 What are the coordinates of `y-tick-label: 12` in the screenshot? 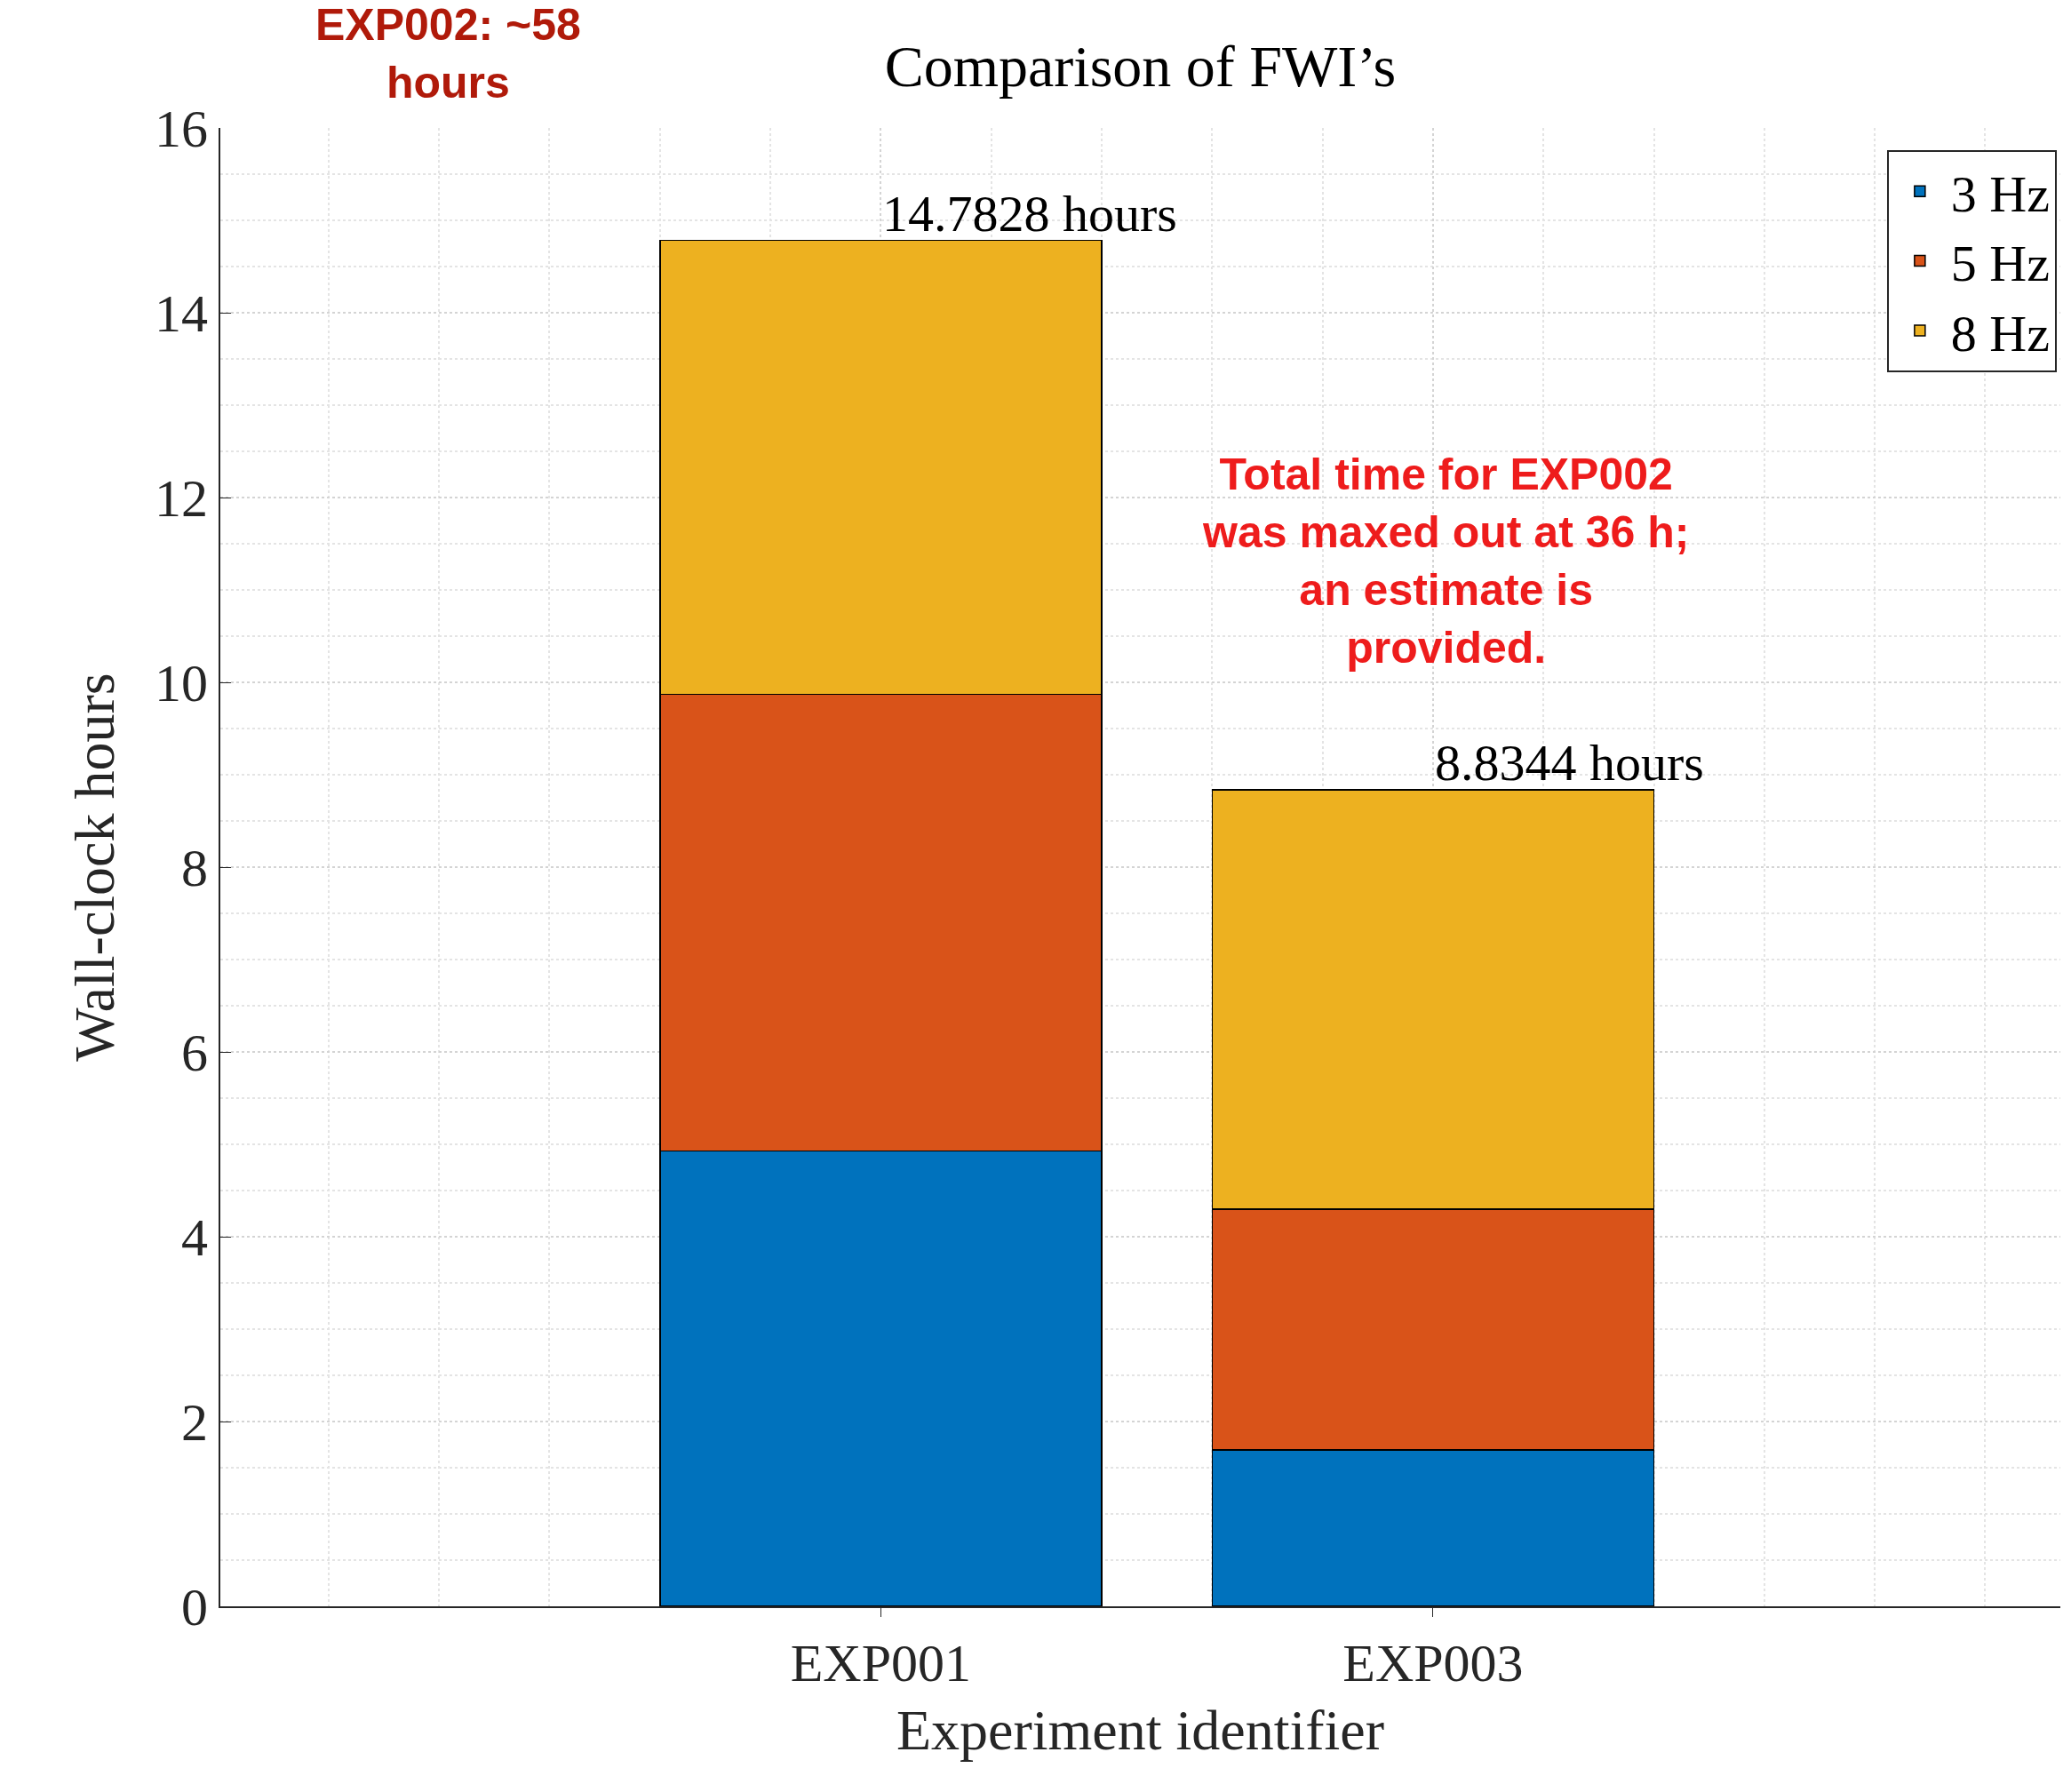 It's located at (181, 498).